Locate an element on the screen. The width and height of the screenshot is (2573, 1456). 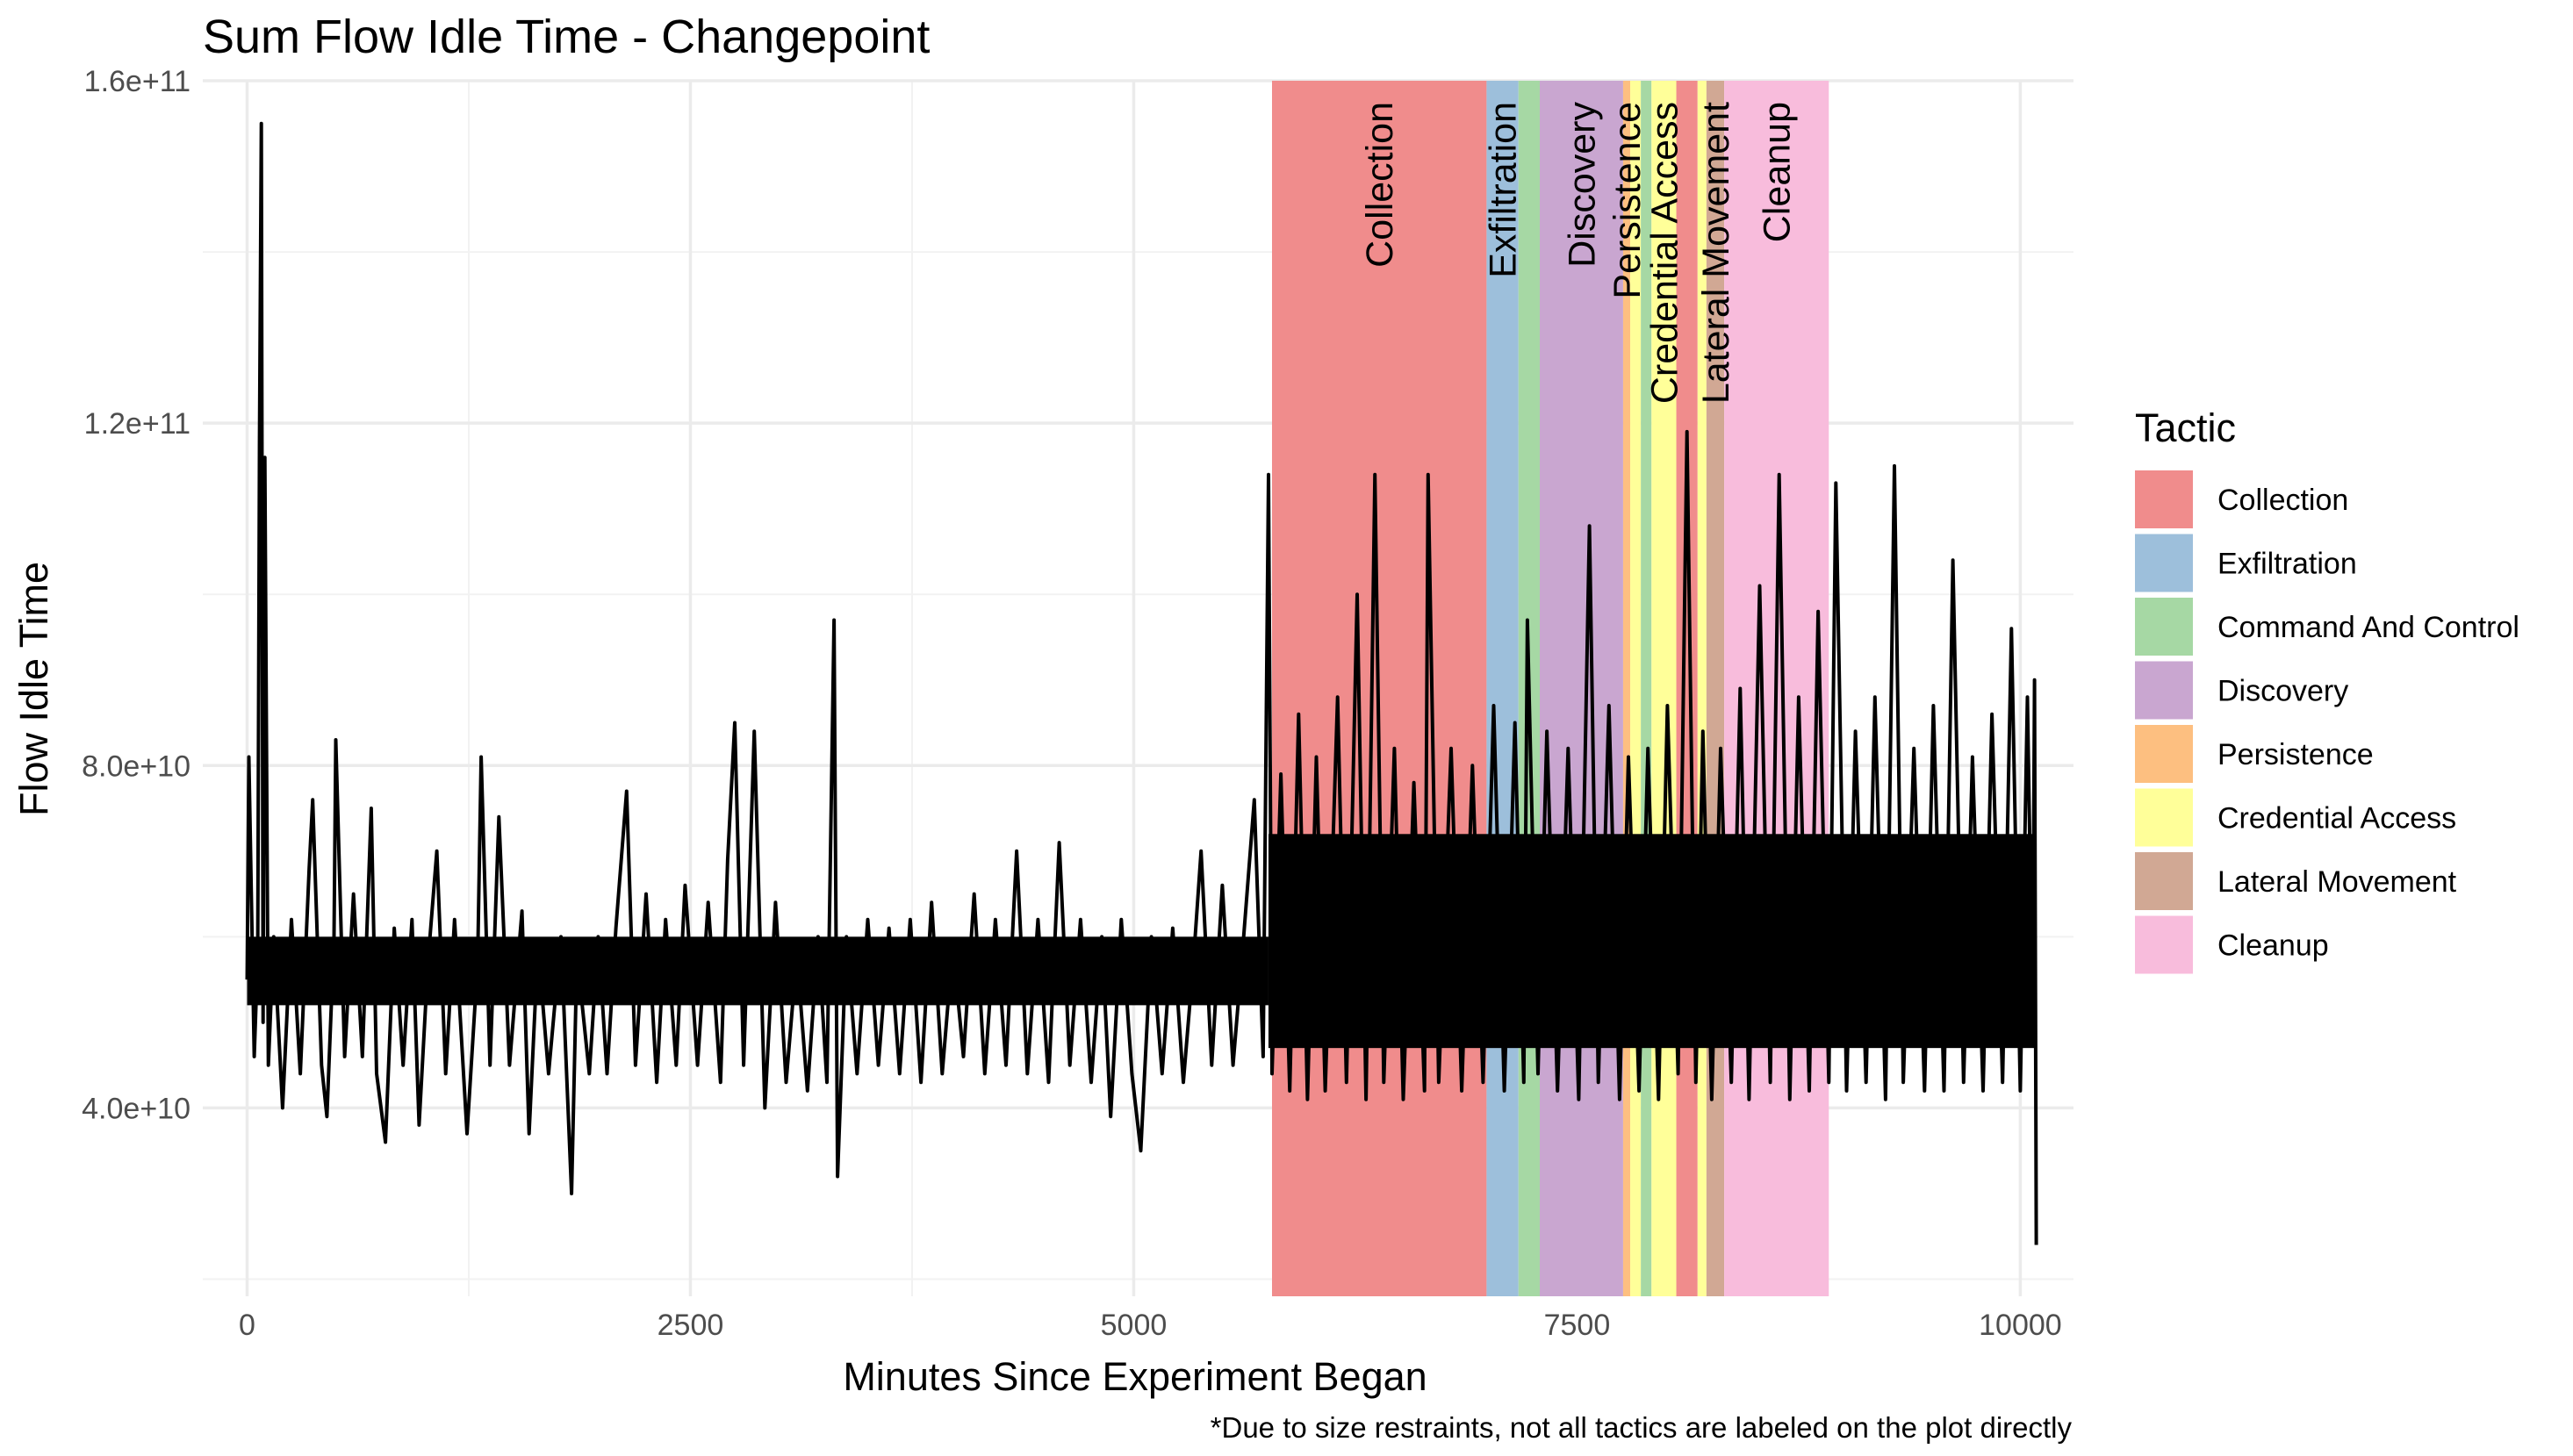
band-label-persistence: Persistence is located at coordinates (1627, 200).